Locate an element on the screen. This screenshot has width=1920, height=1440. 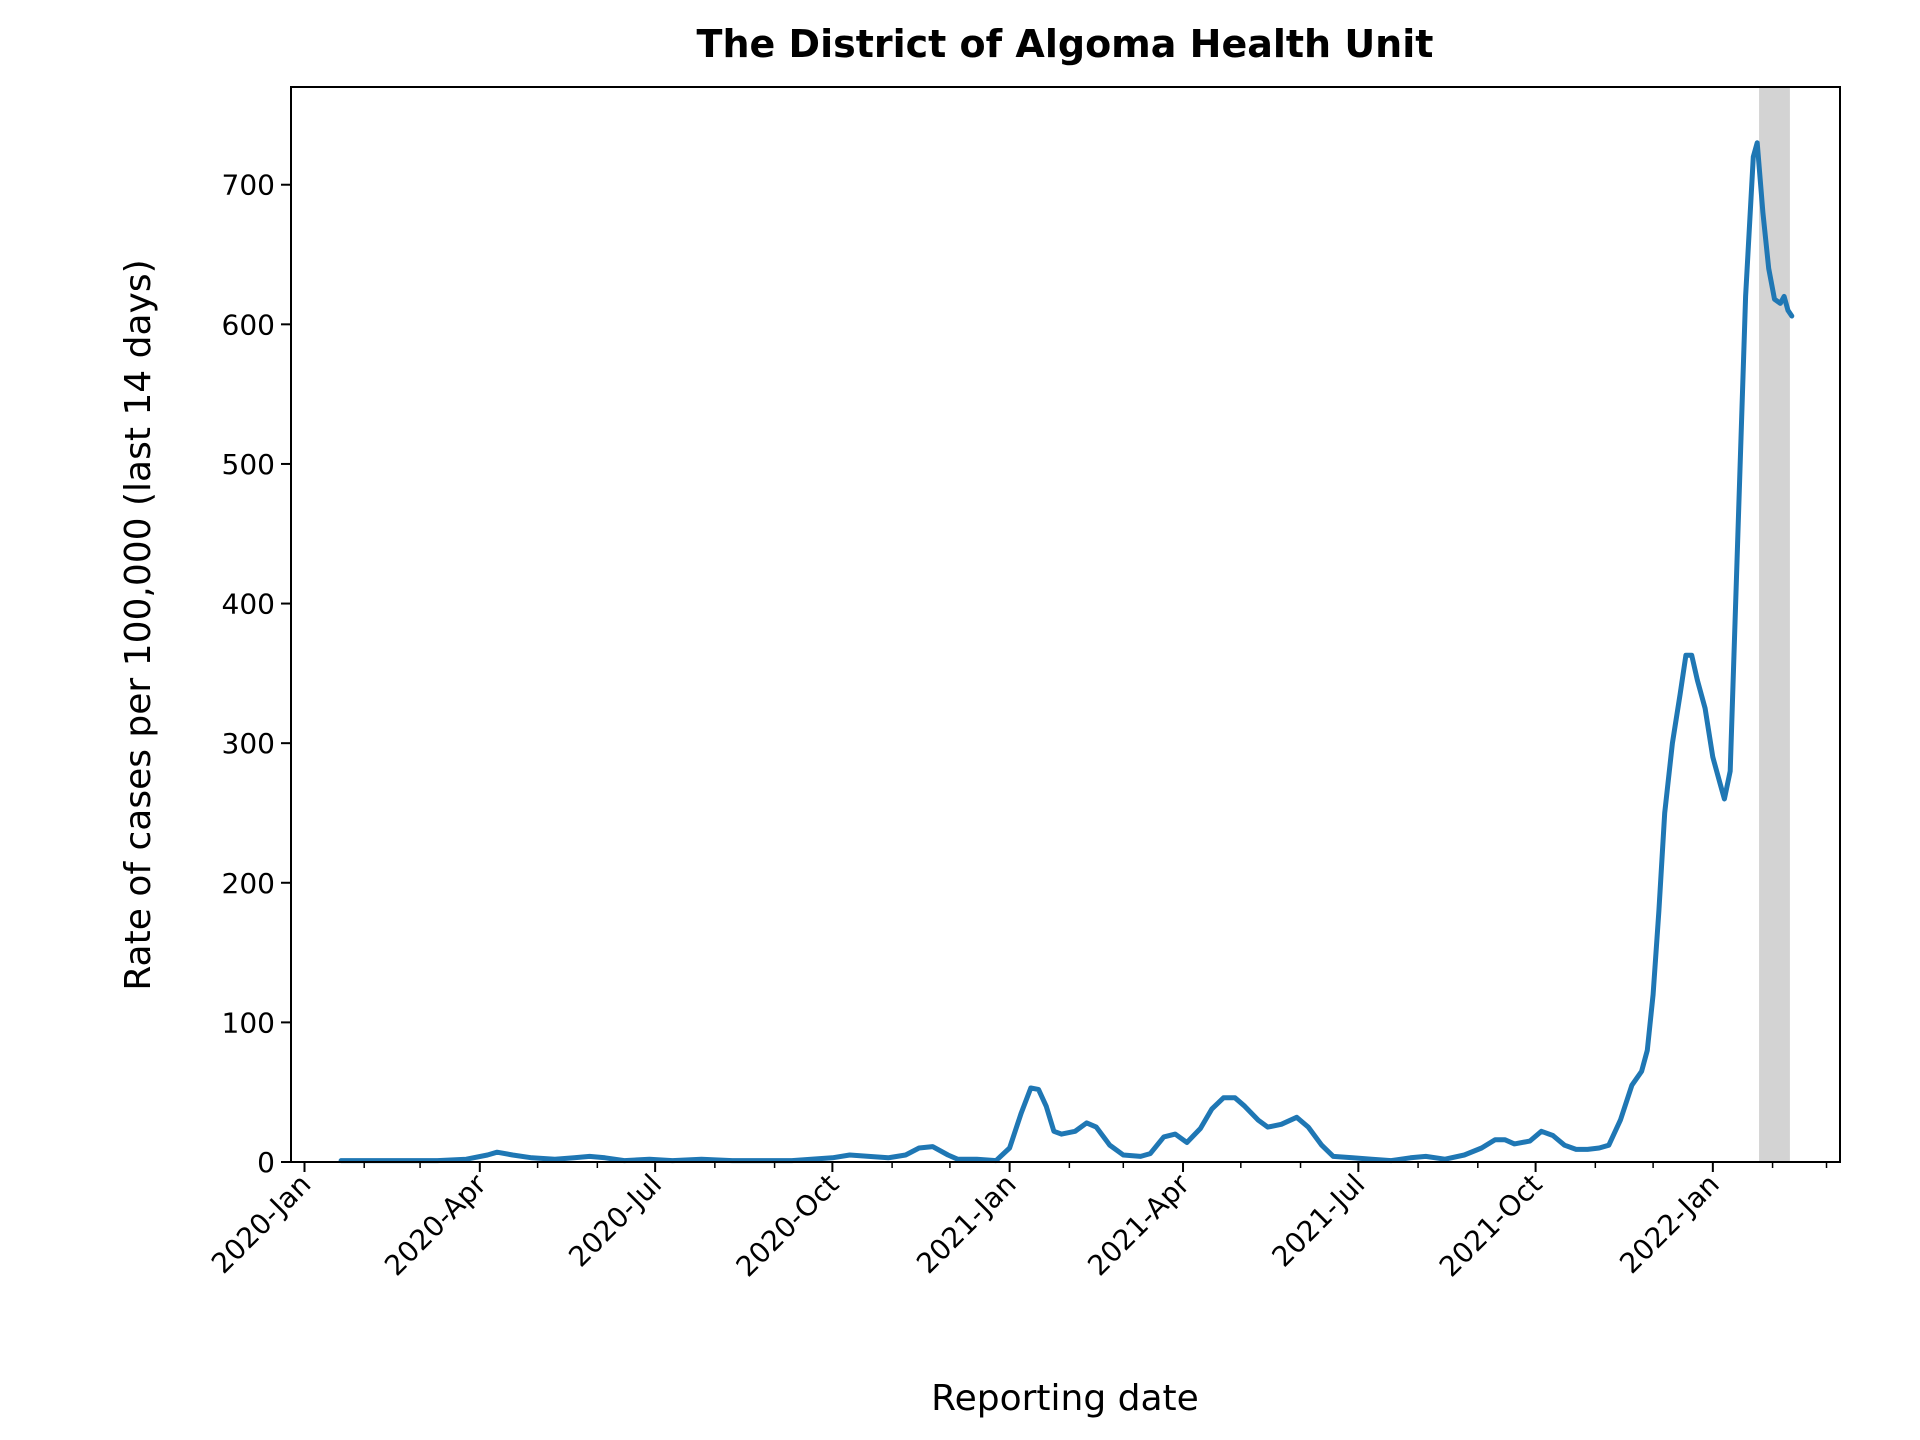
x-tick-label: 2021-Jul is located at coordinates (1318, 1221).